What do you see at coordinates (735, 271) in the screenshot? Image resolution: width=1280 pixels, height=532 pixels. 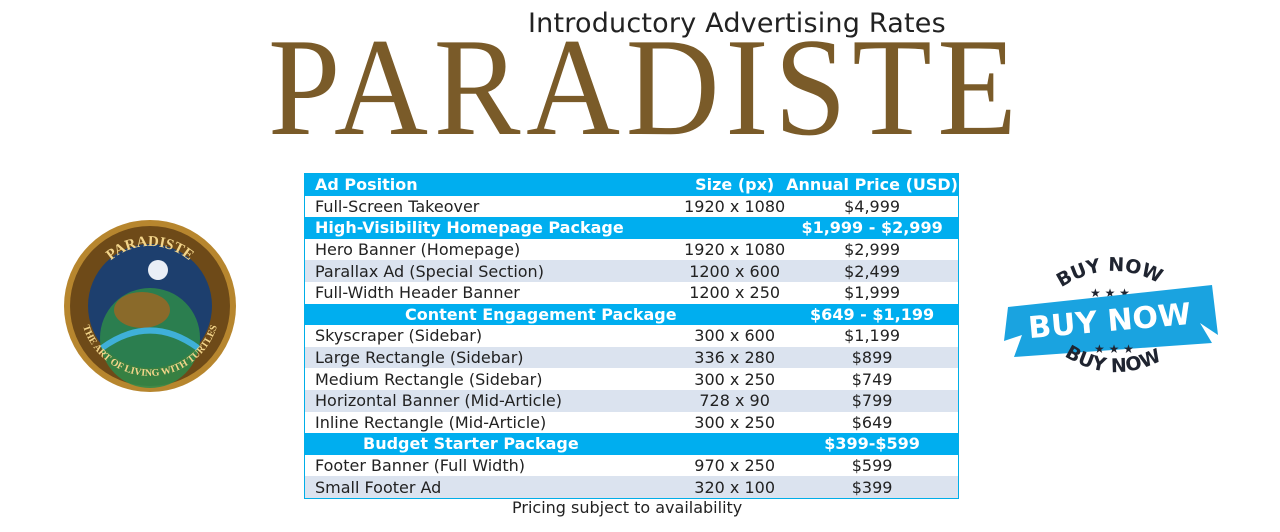 I see `cell-size: 1200 x 600` at bounding box center [735, 271].